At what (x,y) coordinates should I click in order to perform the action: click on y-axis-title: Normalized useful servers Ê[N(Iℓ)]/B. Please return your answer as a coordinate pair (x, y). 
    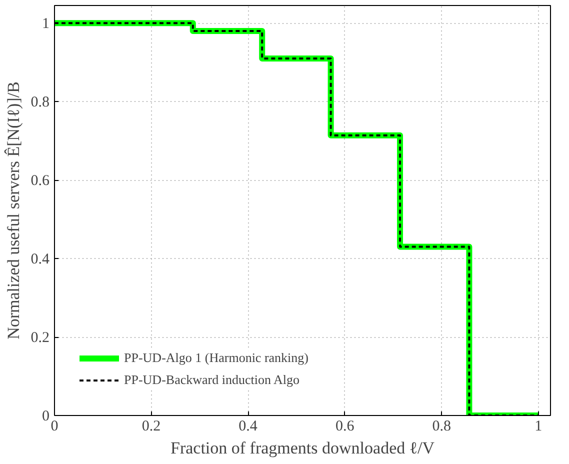
    Looking at the image, I should click on (13, 211).